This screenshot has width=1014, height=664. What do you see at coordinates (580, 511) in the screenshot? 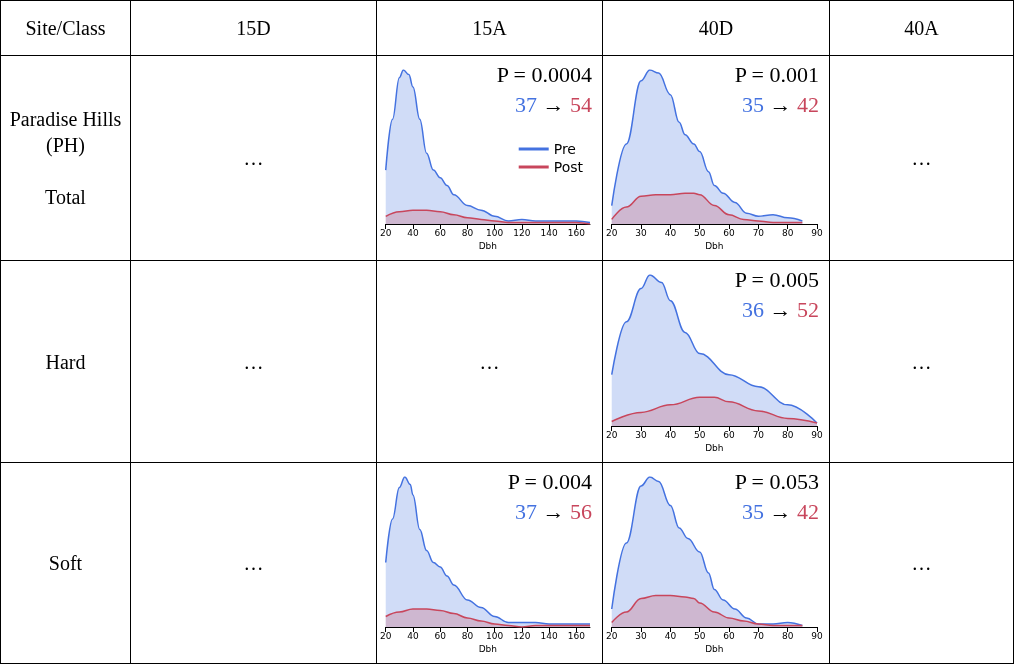
I see `annotation: 56` at bounding box center [580, 511].